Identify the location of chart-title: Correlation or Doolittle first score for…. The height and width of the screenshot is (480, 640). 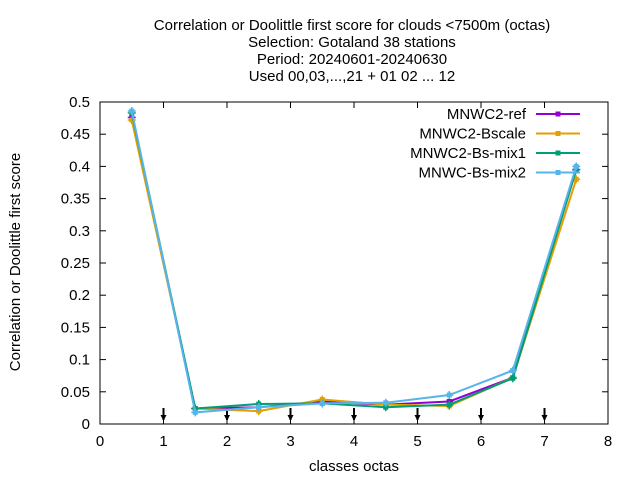
(352, 51).